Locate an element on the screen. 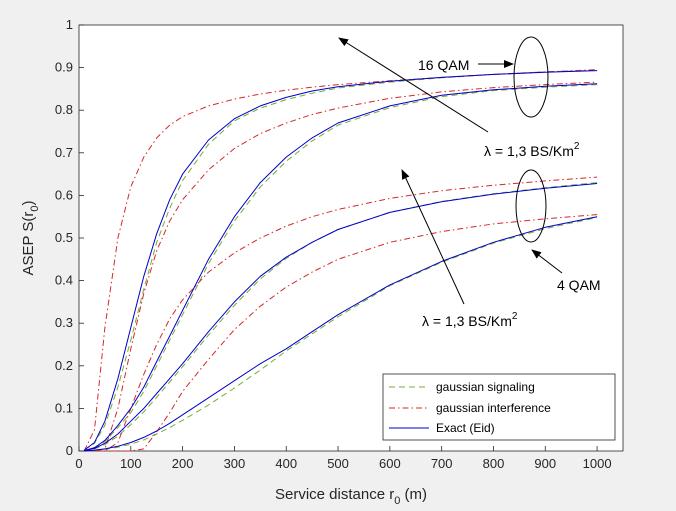 This screenshot has width=676, height=511. y-tick-label: 0.3 is located at coordinates (64, 322).